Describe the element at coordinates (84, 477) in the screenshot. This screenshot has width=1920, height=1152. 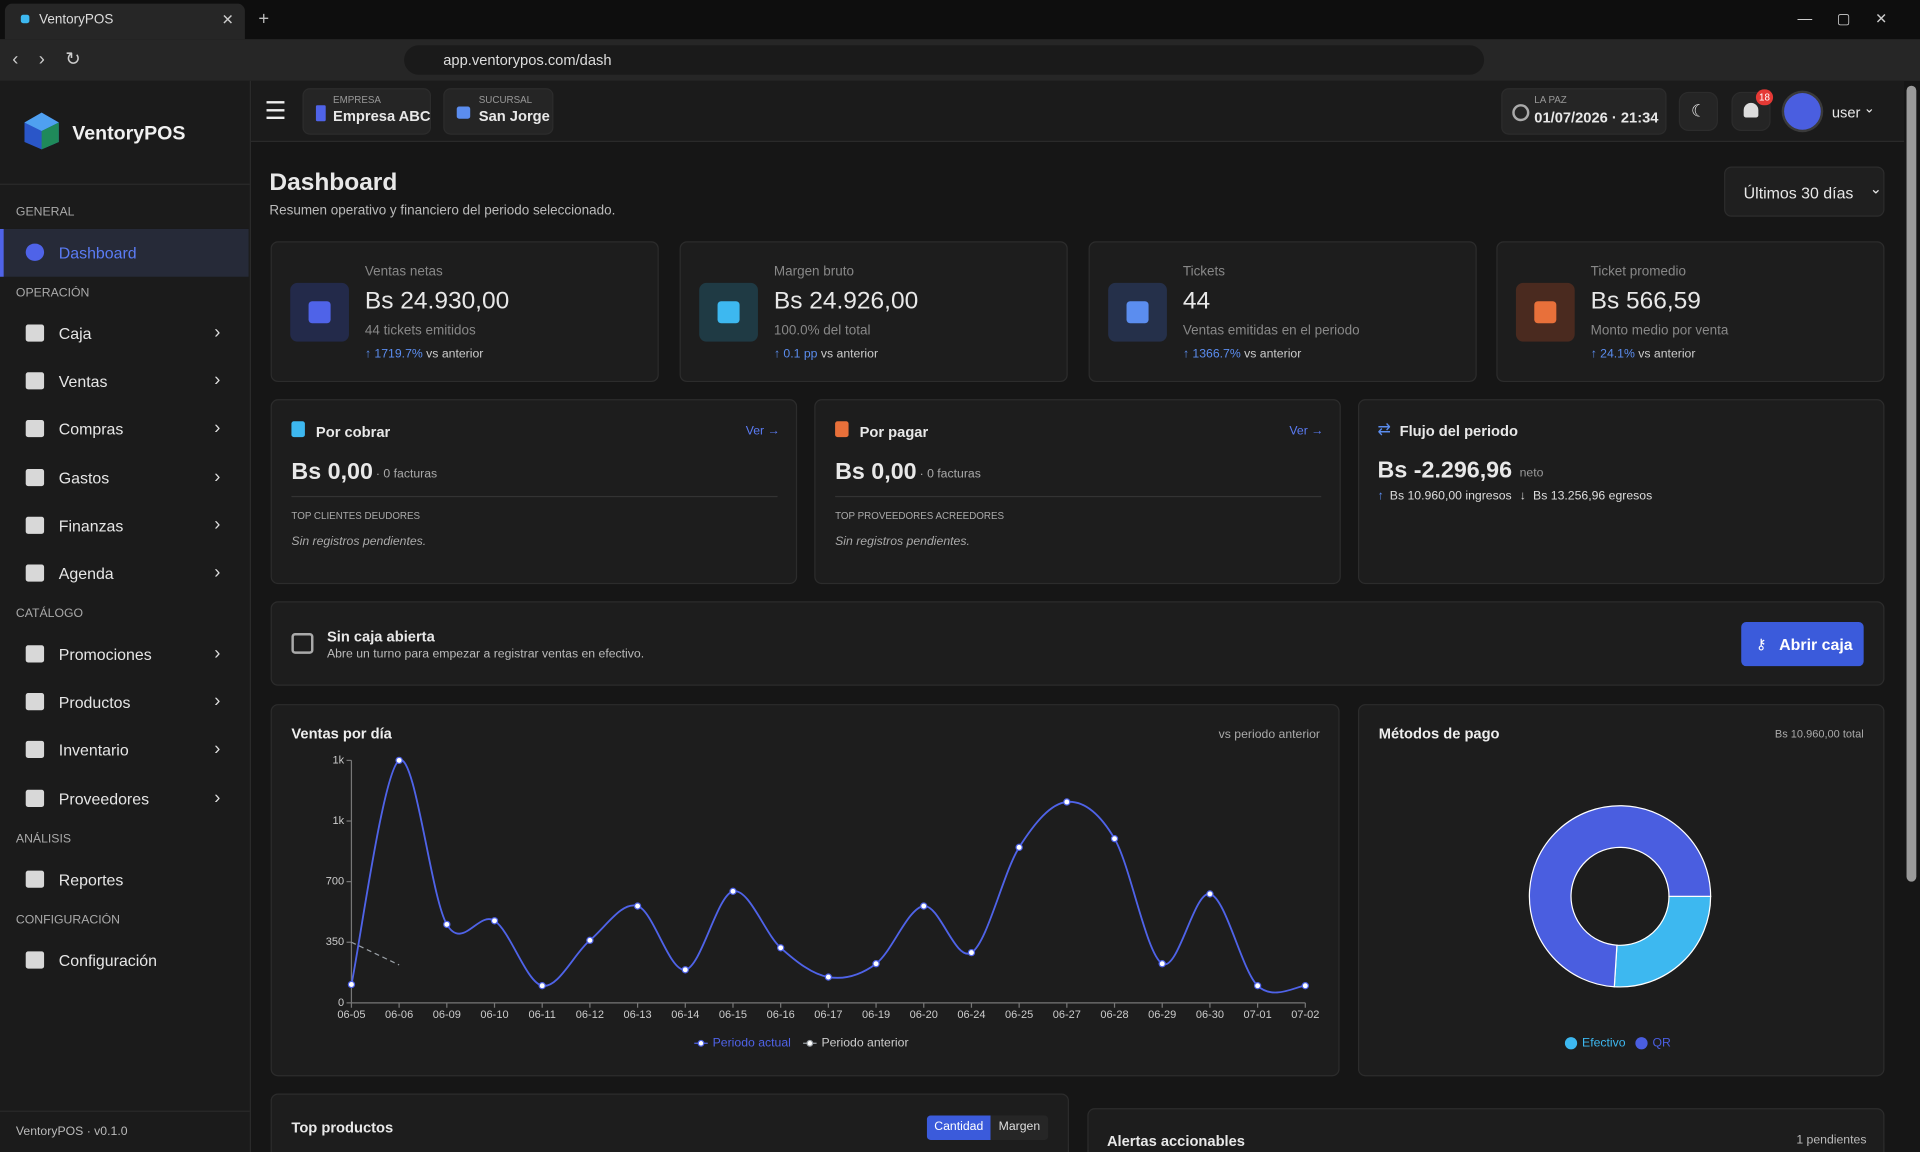
I see `nav-item: Gastos` at that location.